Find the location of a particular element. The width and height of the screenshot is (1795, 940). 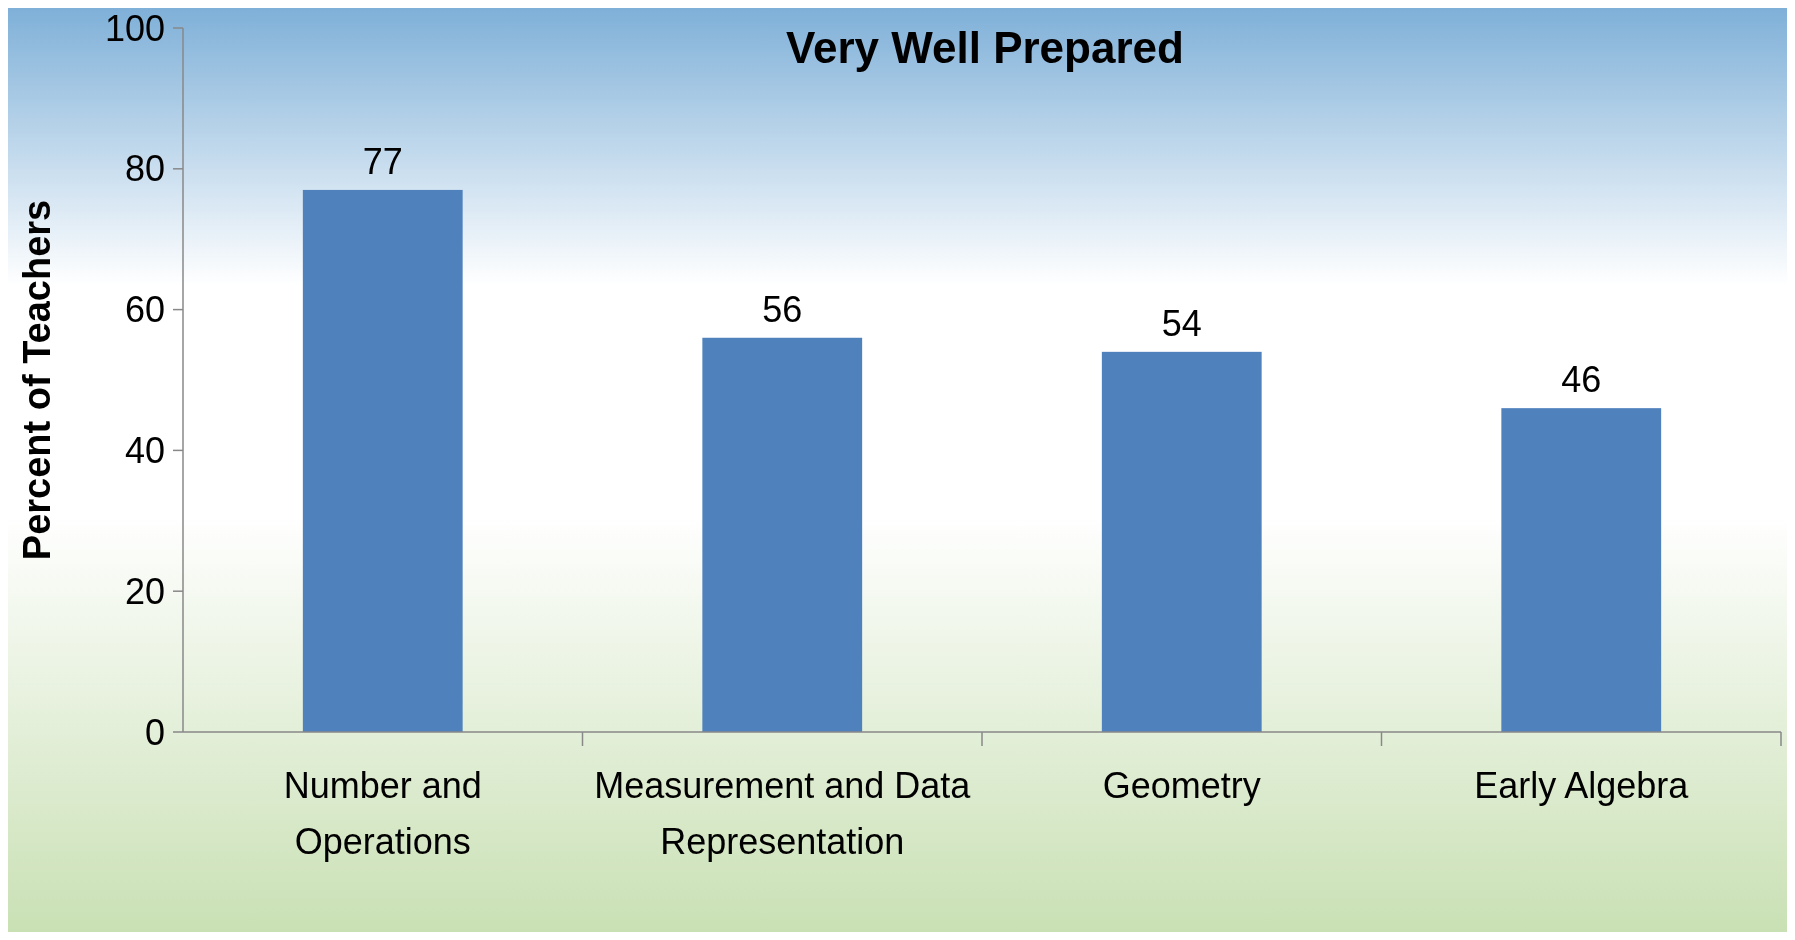

y-tick-label: 80 is located at coordinates (144, 169).